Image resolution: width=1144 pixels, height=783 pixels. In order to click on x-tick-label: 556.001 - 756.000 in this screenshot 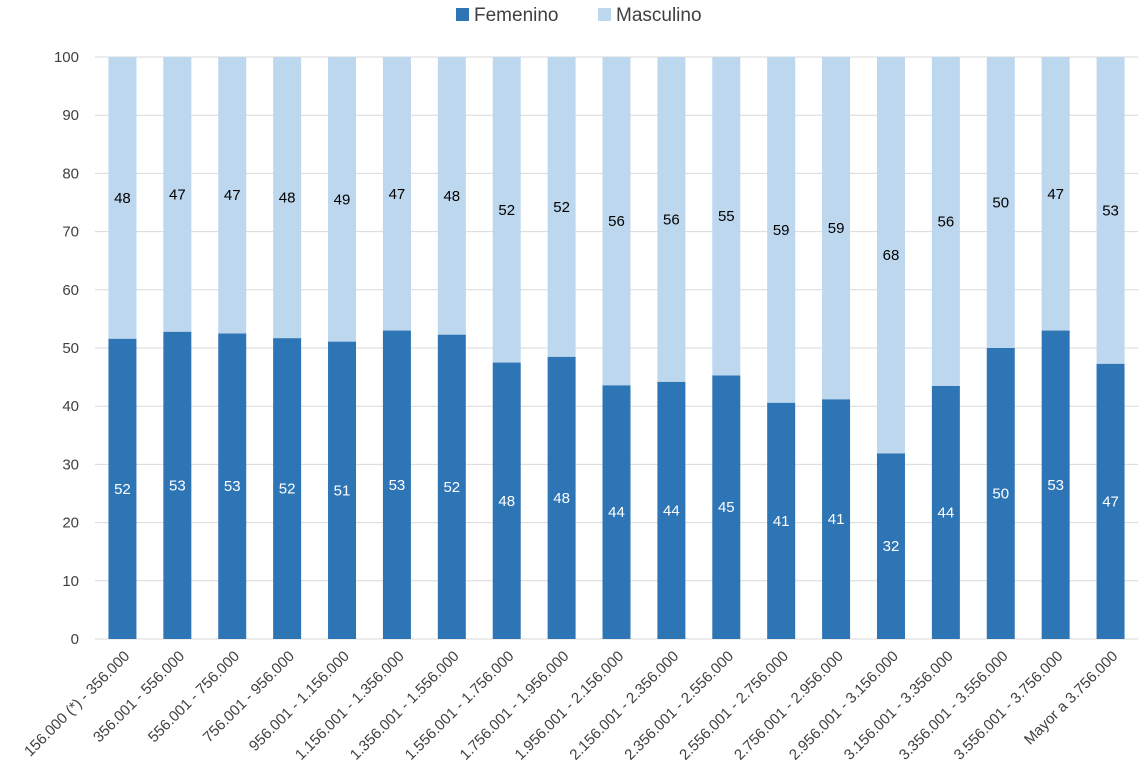, I will do `click(194, 697)`.